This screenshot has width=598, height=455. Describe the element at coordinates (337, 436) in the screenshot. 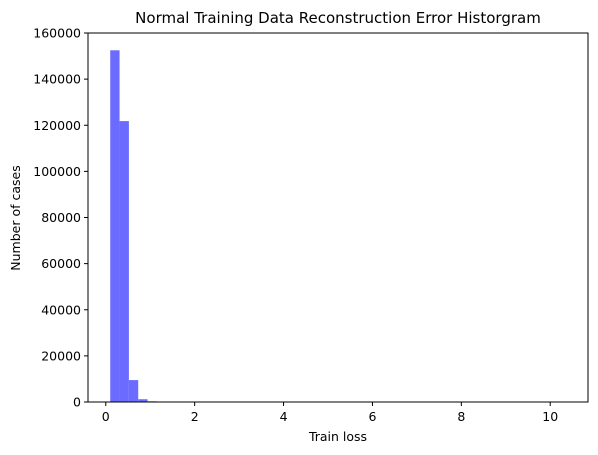

I see `x-axis-label: Train loss` at that location.